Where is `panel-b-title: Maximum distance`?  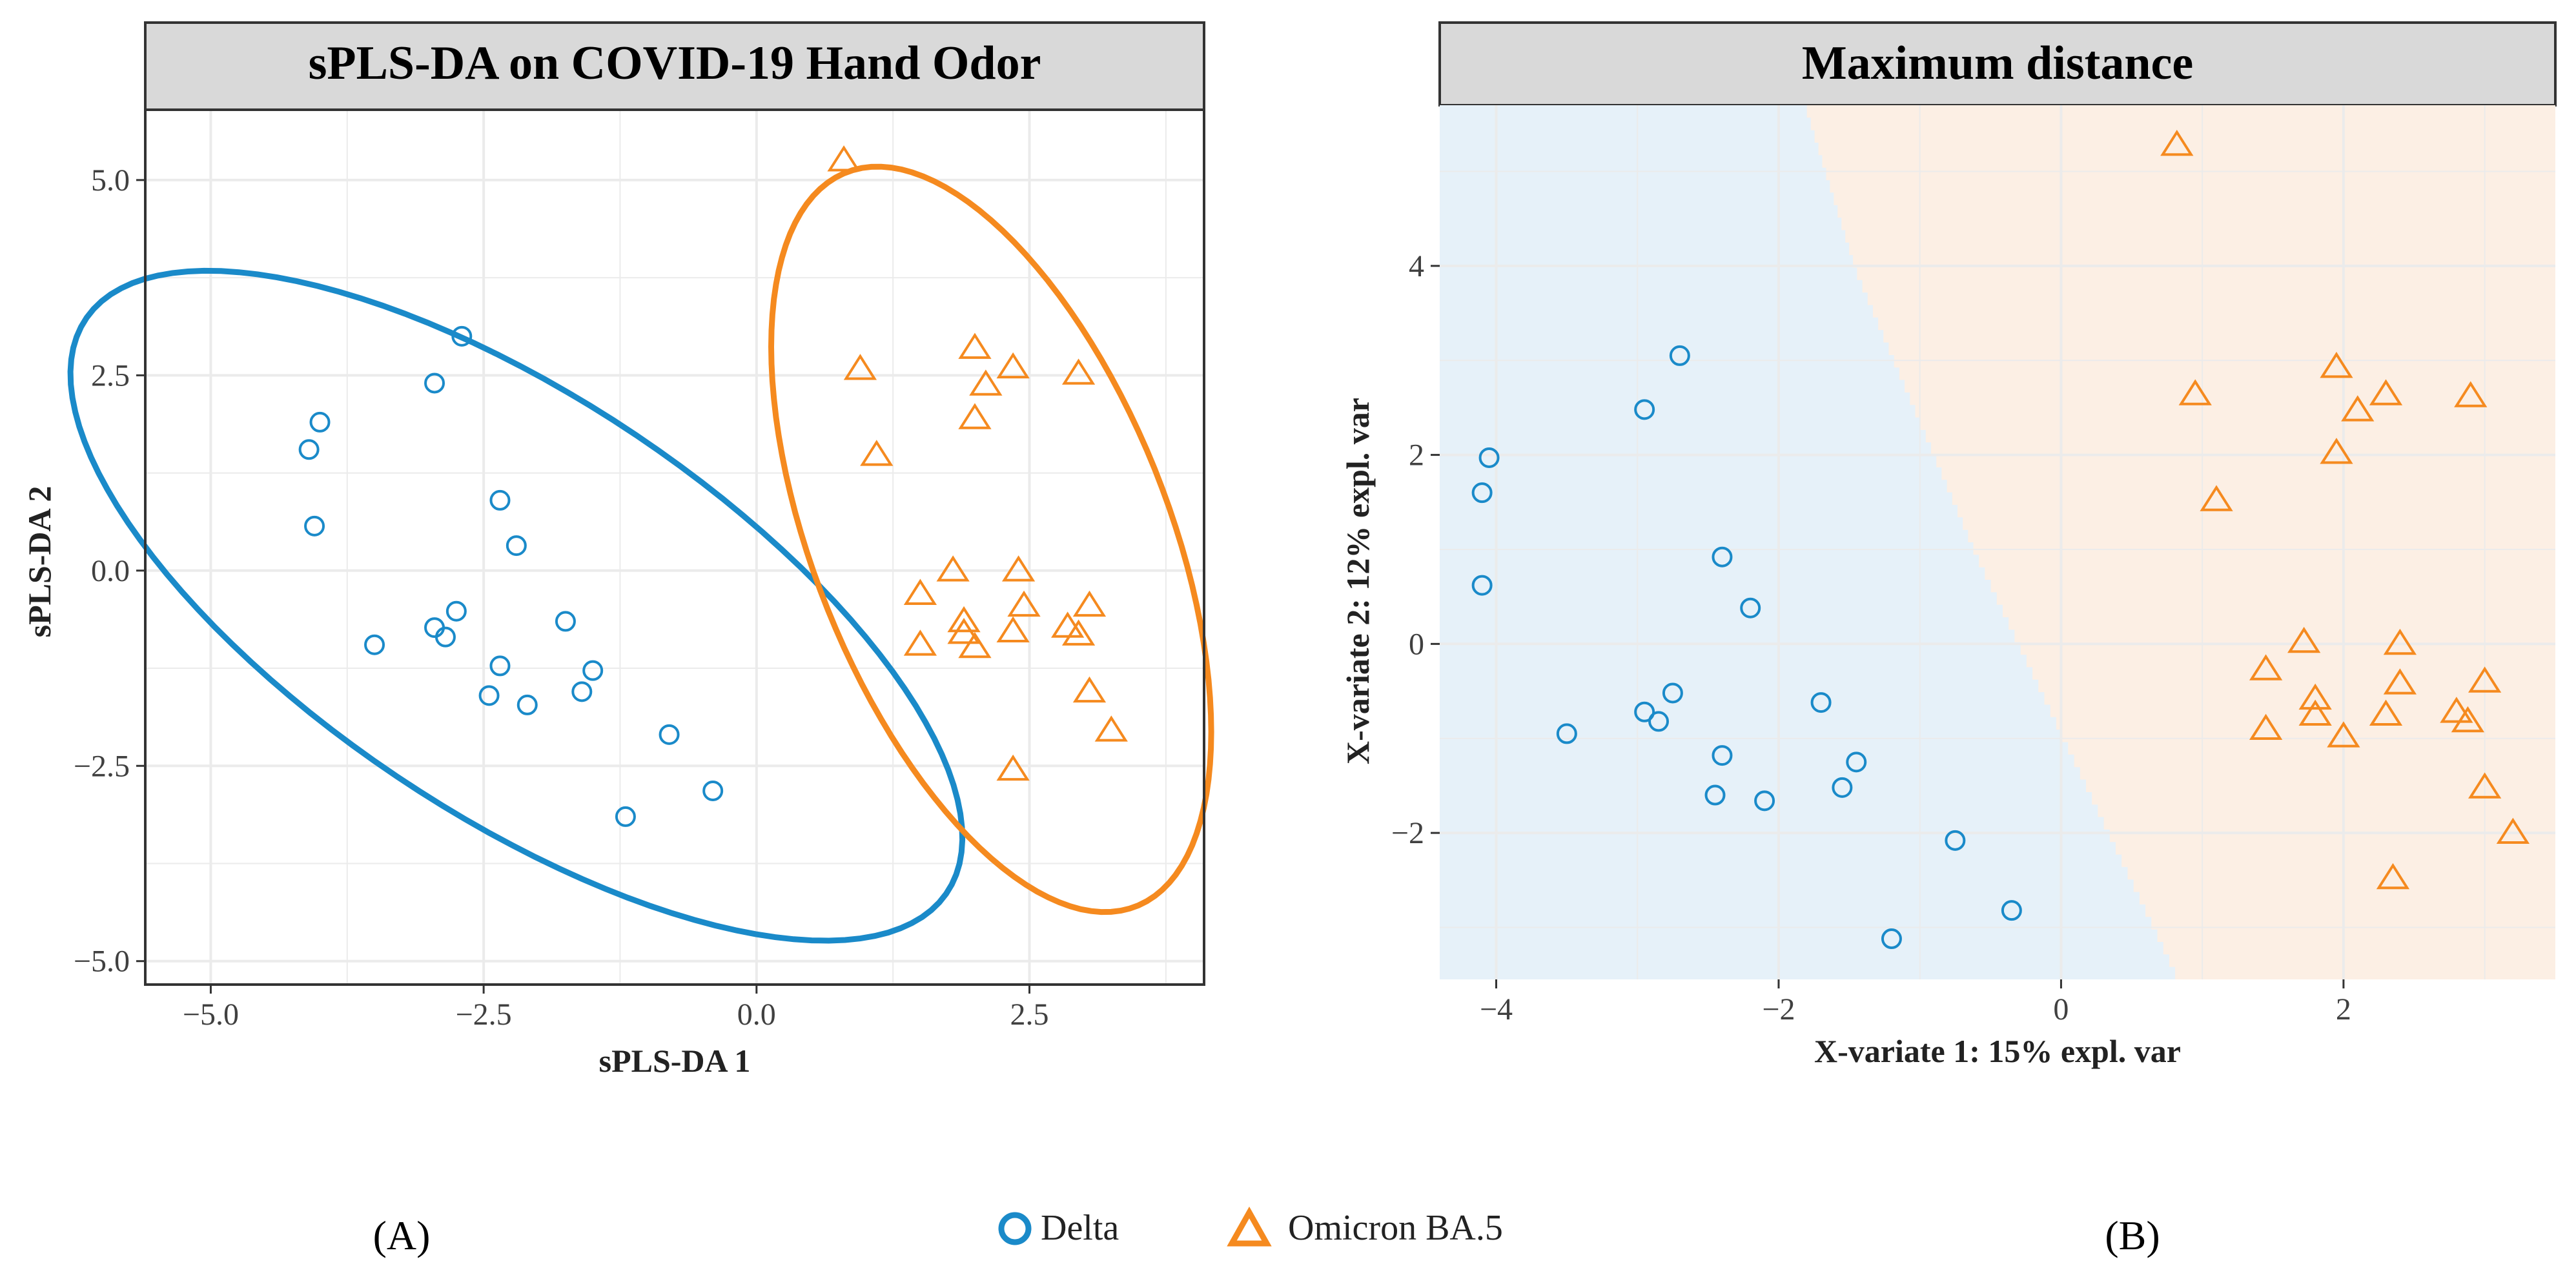 panel-b-title: Maximum distance is located at coordinates (1998, 64).